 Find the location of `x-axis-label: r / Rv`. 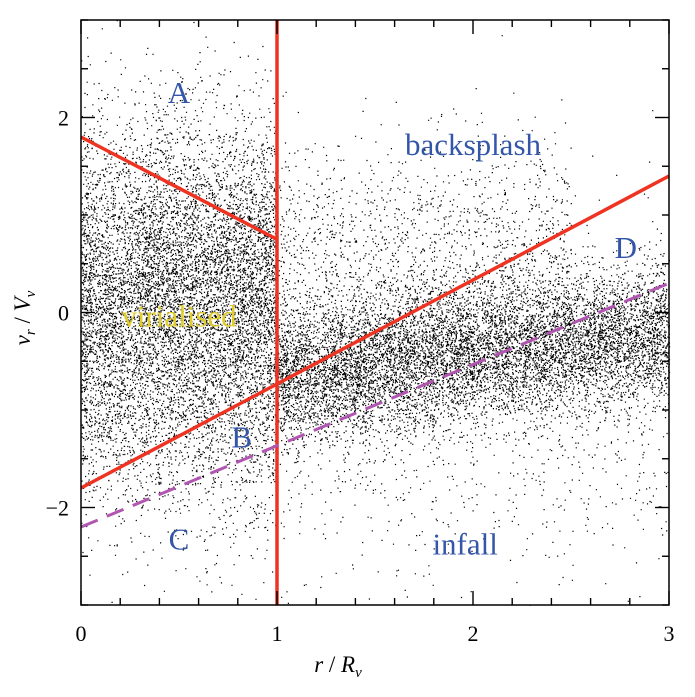

x-axis-label: r / Rv is located at coordinates (338, 666).